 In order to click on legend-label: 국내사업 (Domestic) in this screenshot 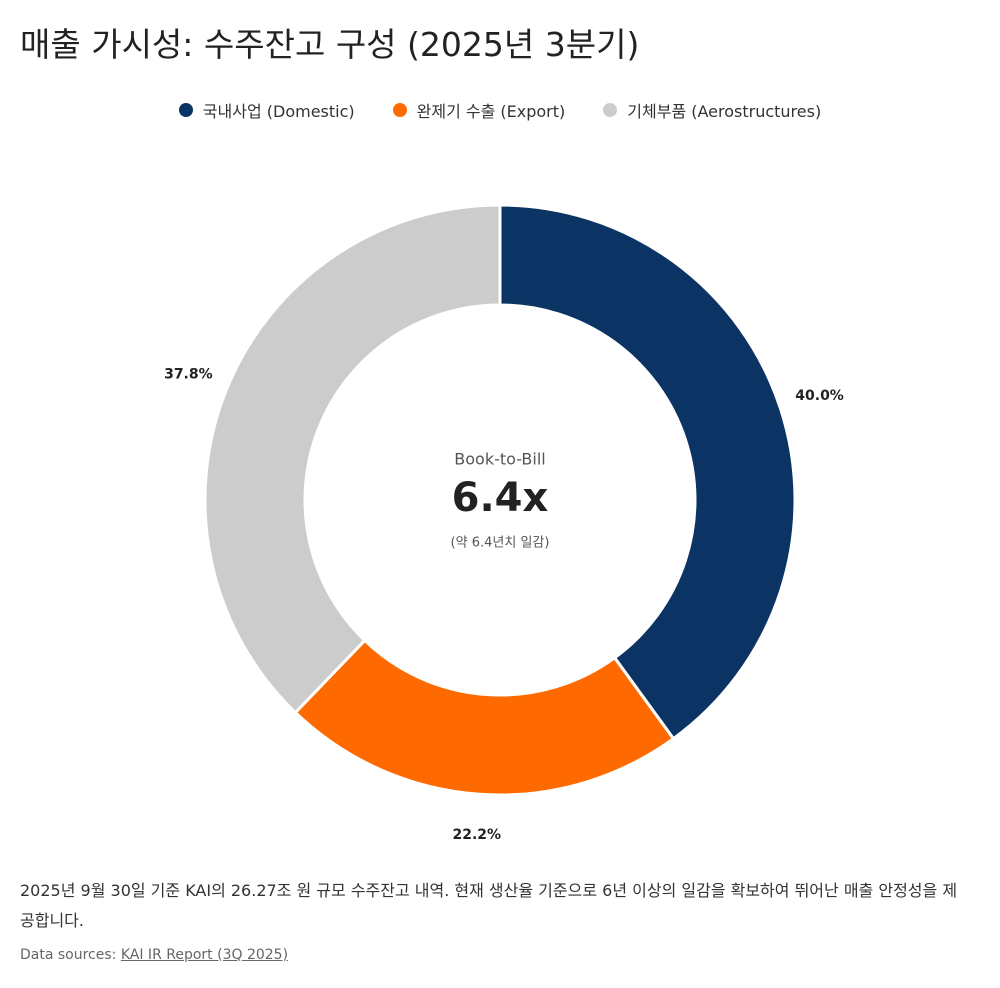, I will do `click(278, 111)`.